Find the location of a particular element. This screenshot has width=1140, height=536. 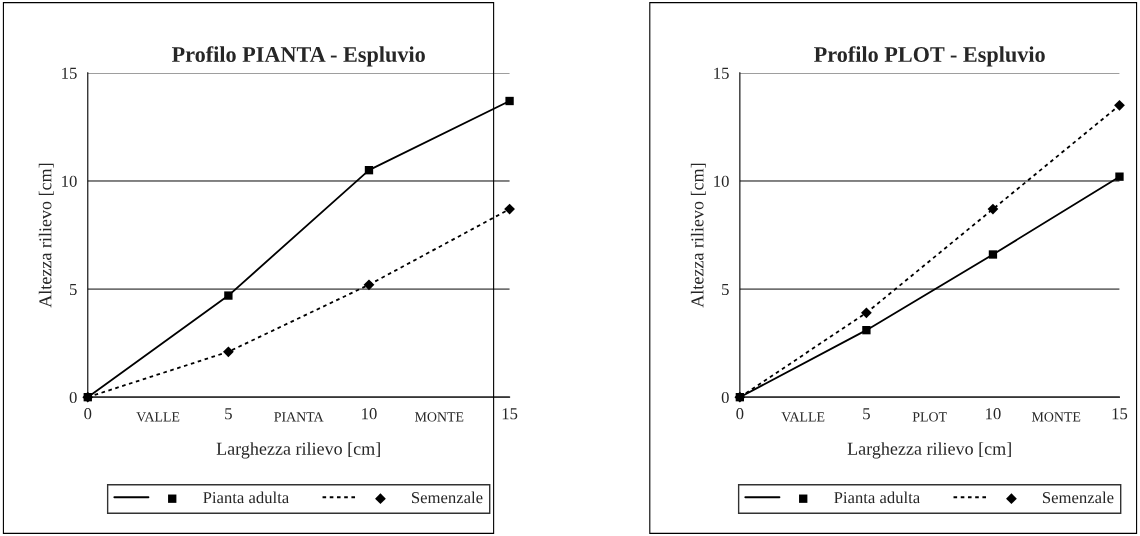

chart-title: Profilo PLOT - Espluvio is located at coordinates (929, 56).